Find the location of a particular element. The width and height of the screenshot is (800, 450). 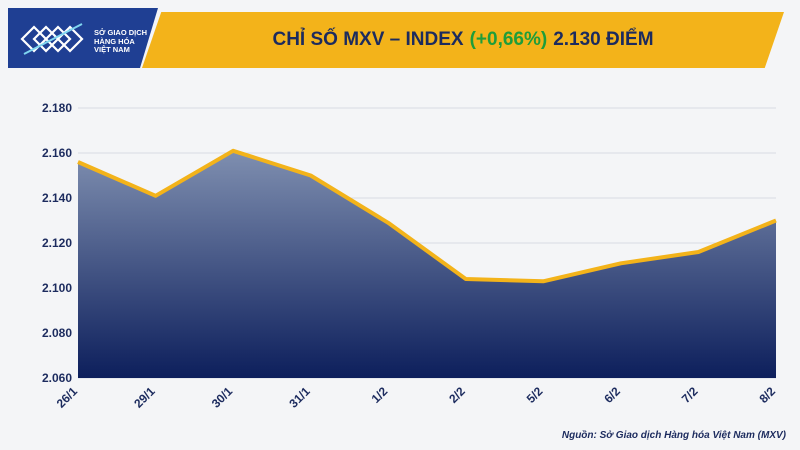

y-tick-label: 2.180 is located at coordinates (57, 108).